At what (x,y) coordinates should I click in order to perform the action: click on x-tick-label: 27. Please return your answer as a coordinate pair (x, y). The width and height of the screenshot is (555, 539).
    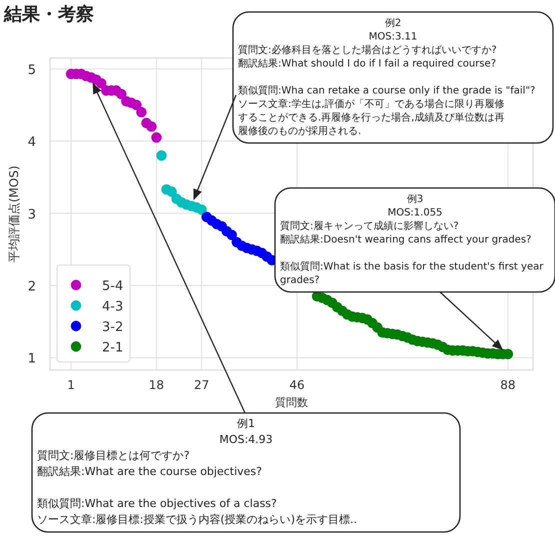
    Looking at the image, I should click on (202, 385).